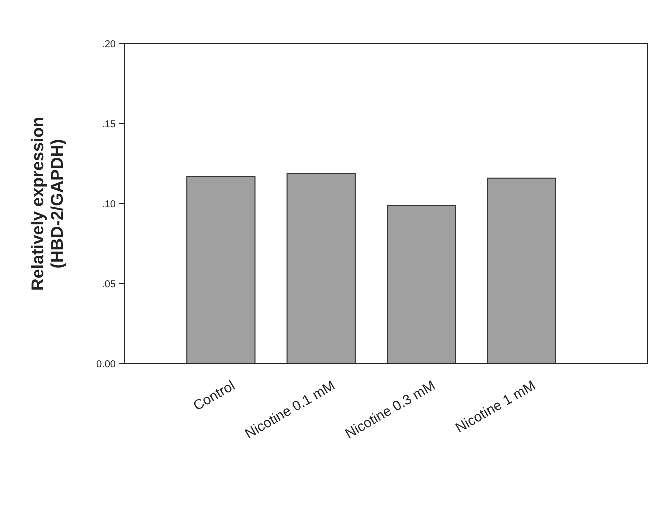 The width and height of the screenshot is (660, 524). I want to click on y-tick-label: .10, so click(109, 205).